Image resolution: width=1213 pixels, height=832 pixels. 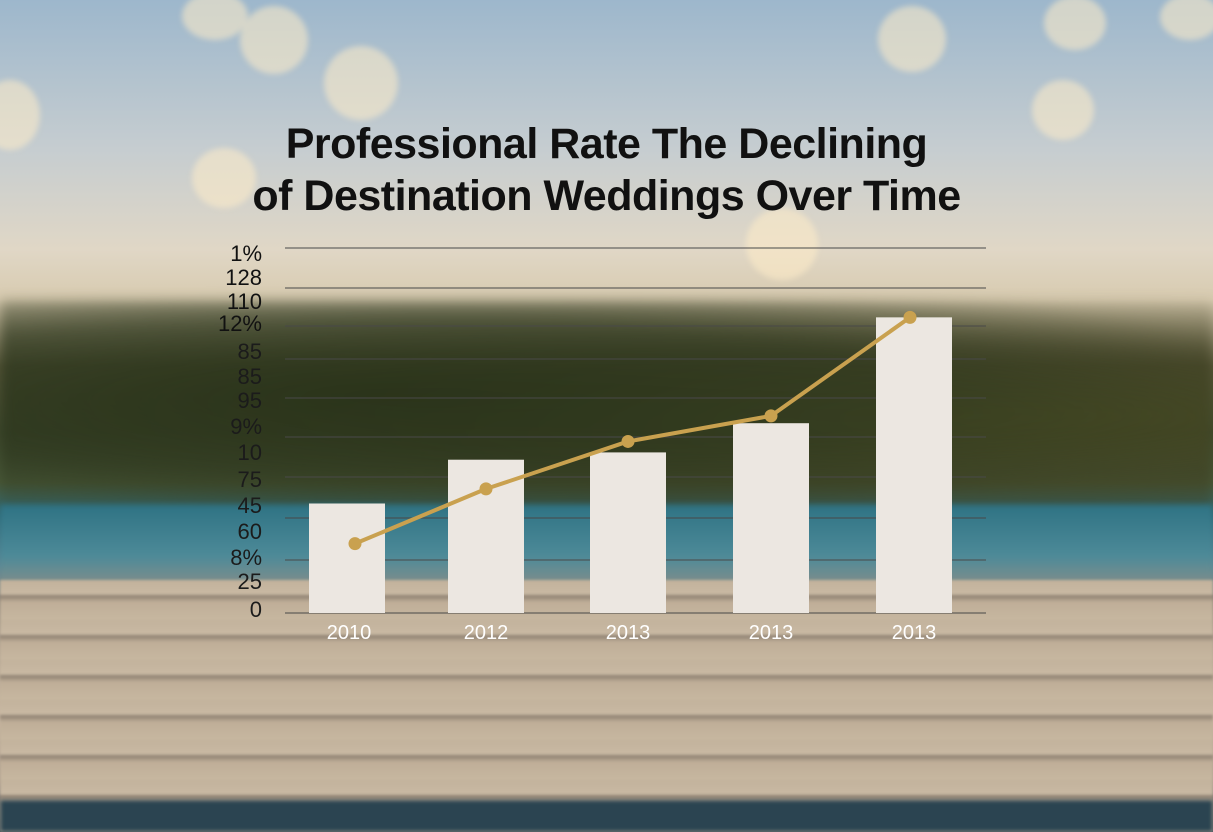 I want to click on y-tick-label: 95, so click(x=250, y=400).